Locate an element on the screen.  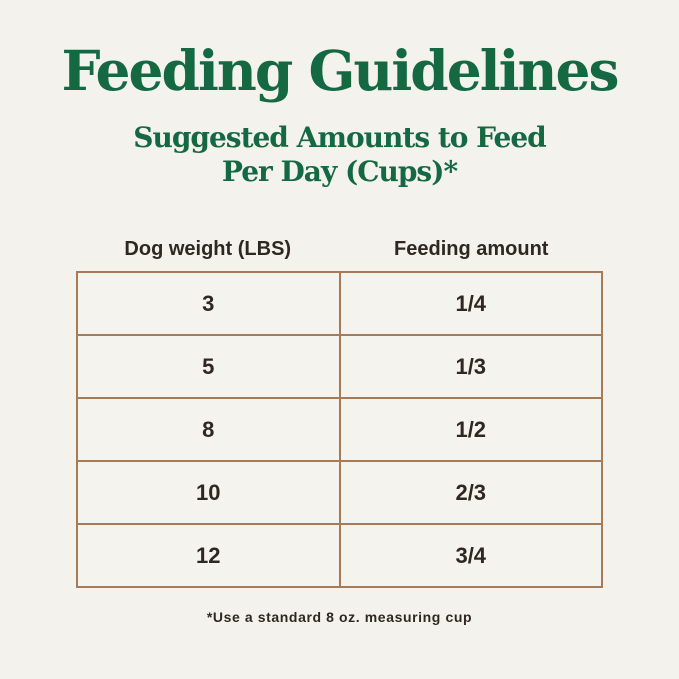
dog-weight-cell: 3 is located at coordinates (208, 303).